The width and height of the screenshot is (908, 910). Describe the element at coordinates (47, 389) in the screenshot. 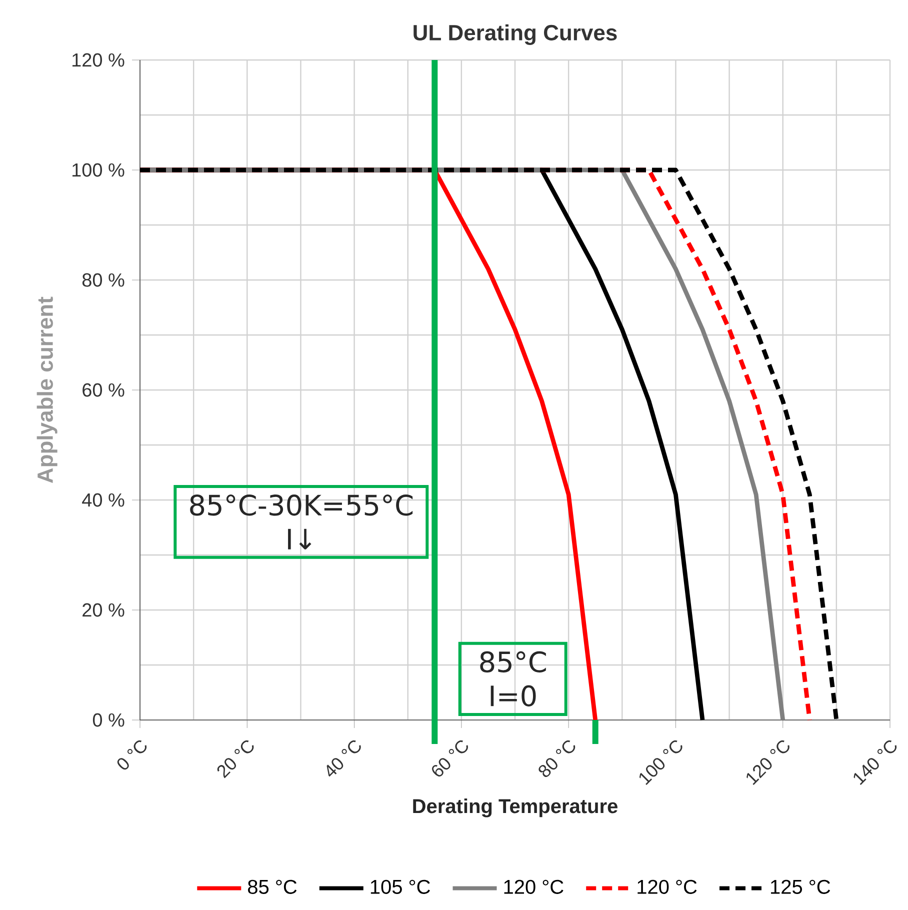

I see `y-axis-title: Applyable current` at that location.